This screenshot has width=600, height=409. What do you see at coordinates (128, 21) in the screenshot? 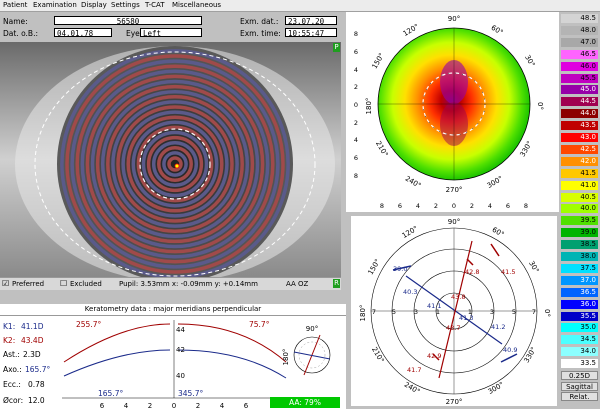
I see `name-field: 56580` at bounding box center [128, 21].